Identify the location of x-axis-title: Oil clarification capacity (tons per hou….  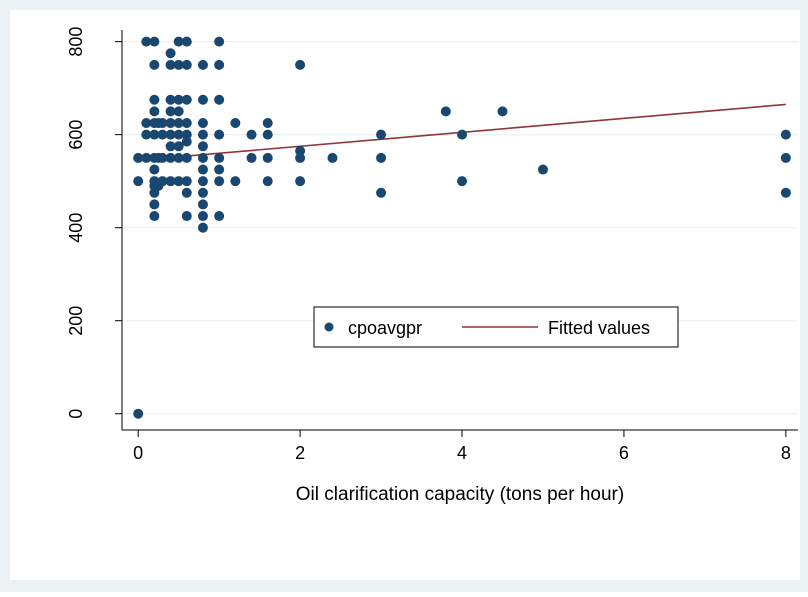
(460, 494).